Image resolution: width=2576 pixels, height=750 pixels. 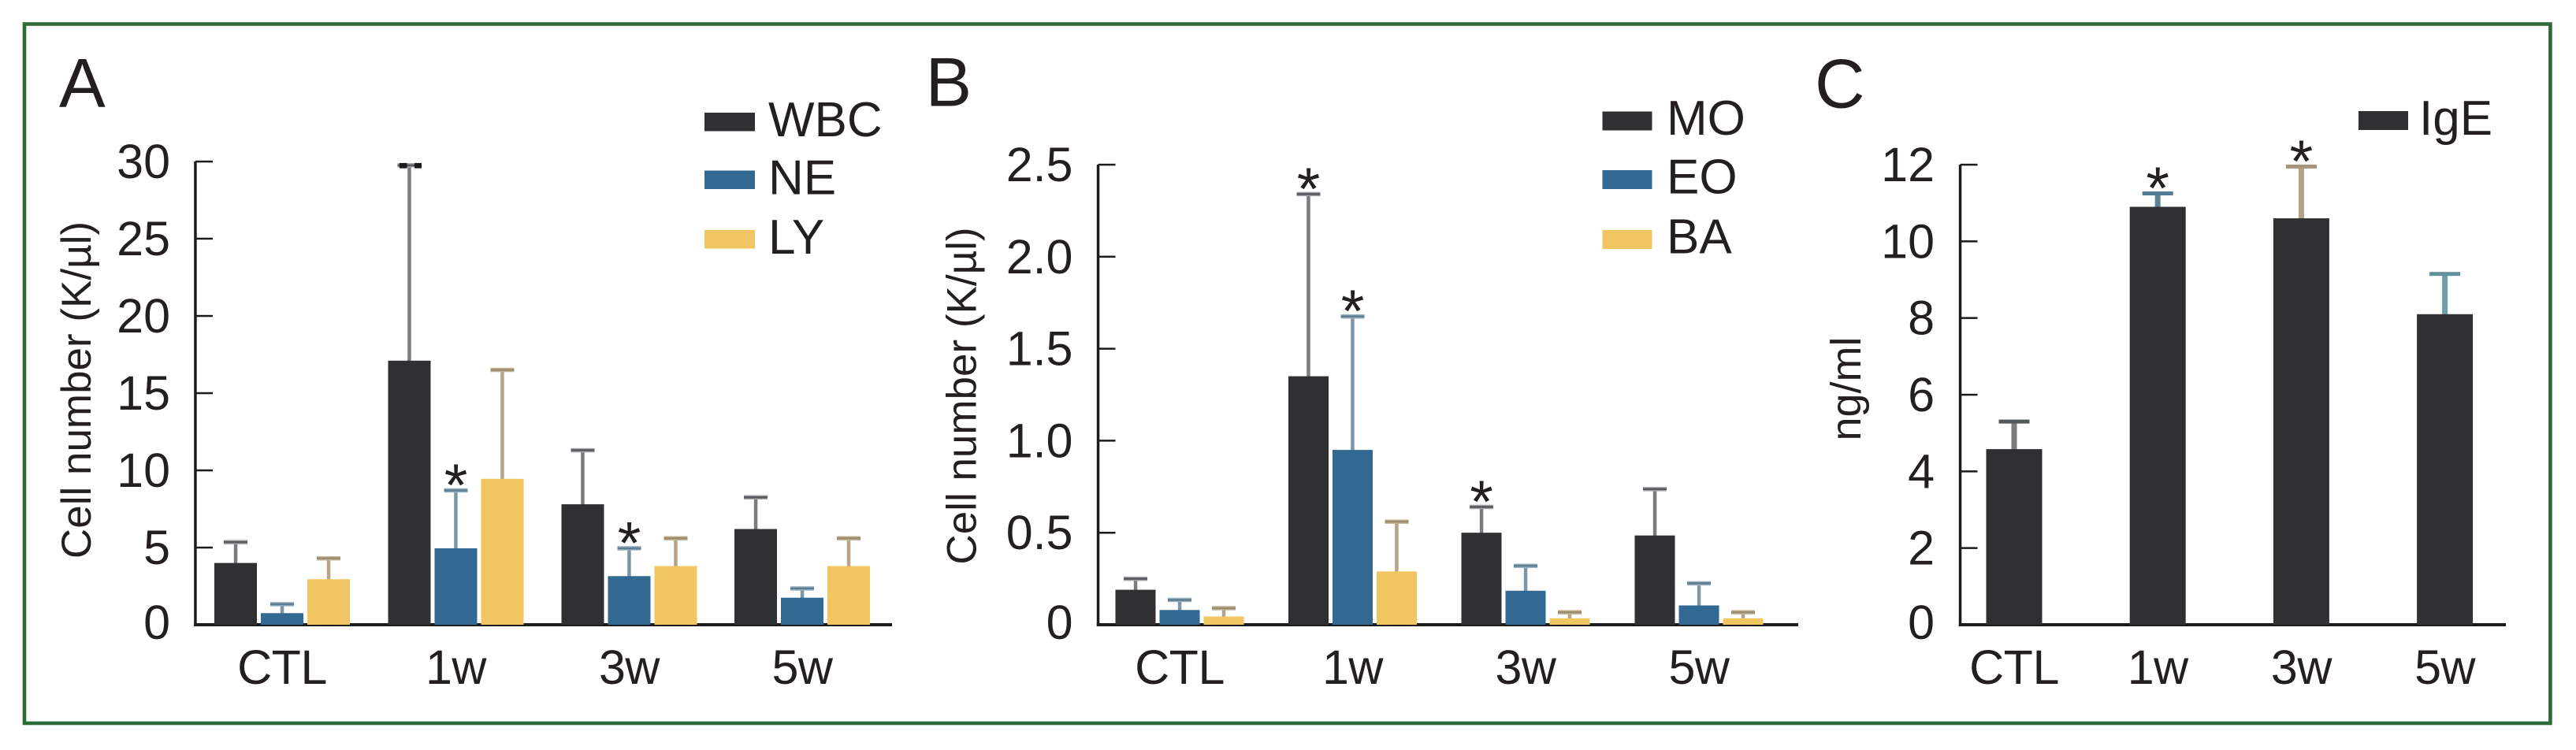 I want to click on svg-text: BA, so click(x=1699, y=238).